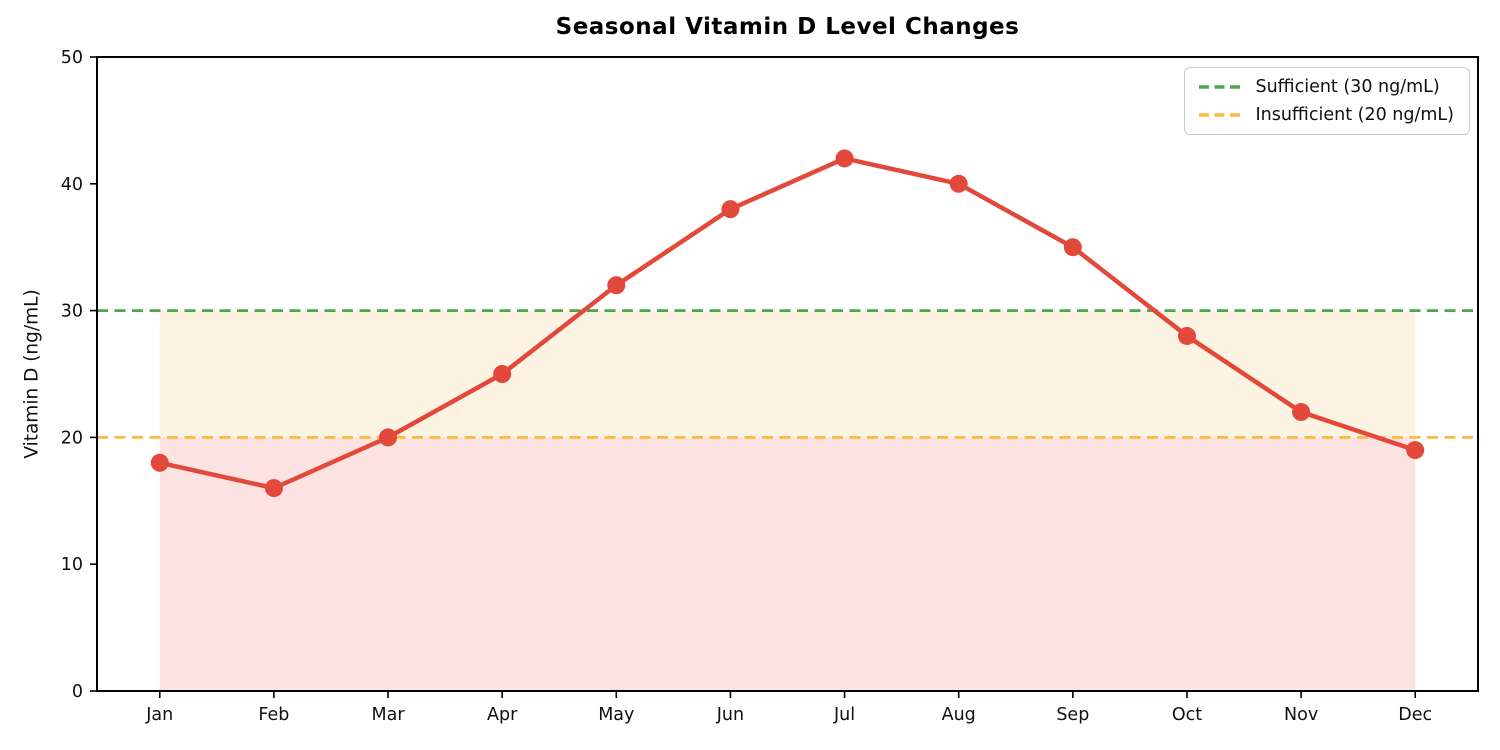  What do you see at coordinates (72, 185) in the screenshot?
I see `y-tick-label-40: 40` at bounding box center [72, 185].